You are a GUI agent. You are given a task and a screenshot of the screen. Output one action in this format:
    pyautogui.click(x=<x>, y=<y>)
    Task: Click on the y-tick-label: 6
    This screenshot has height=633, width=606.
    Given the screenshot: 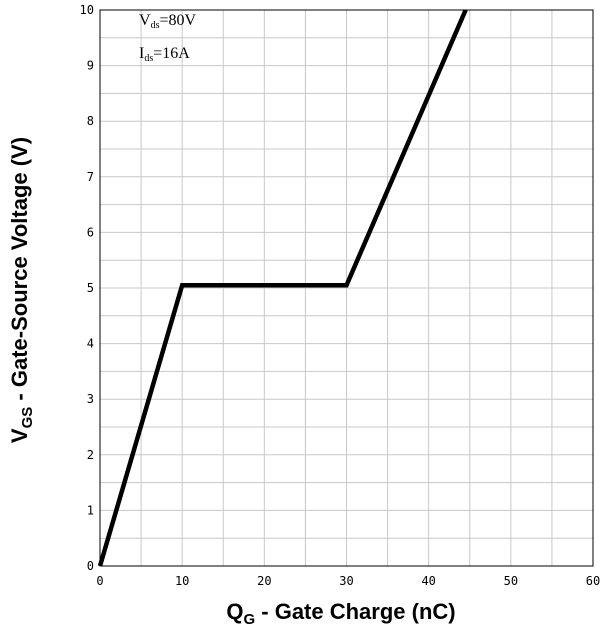 What is the action you would take?
    pyautogui.click(x=90, y=232)
    